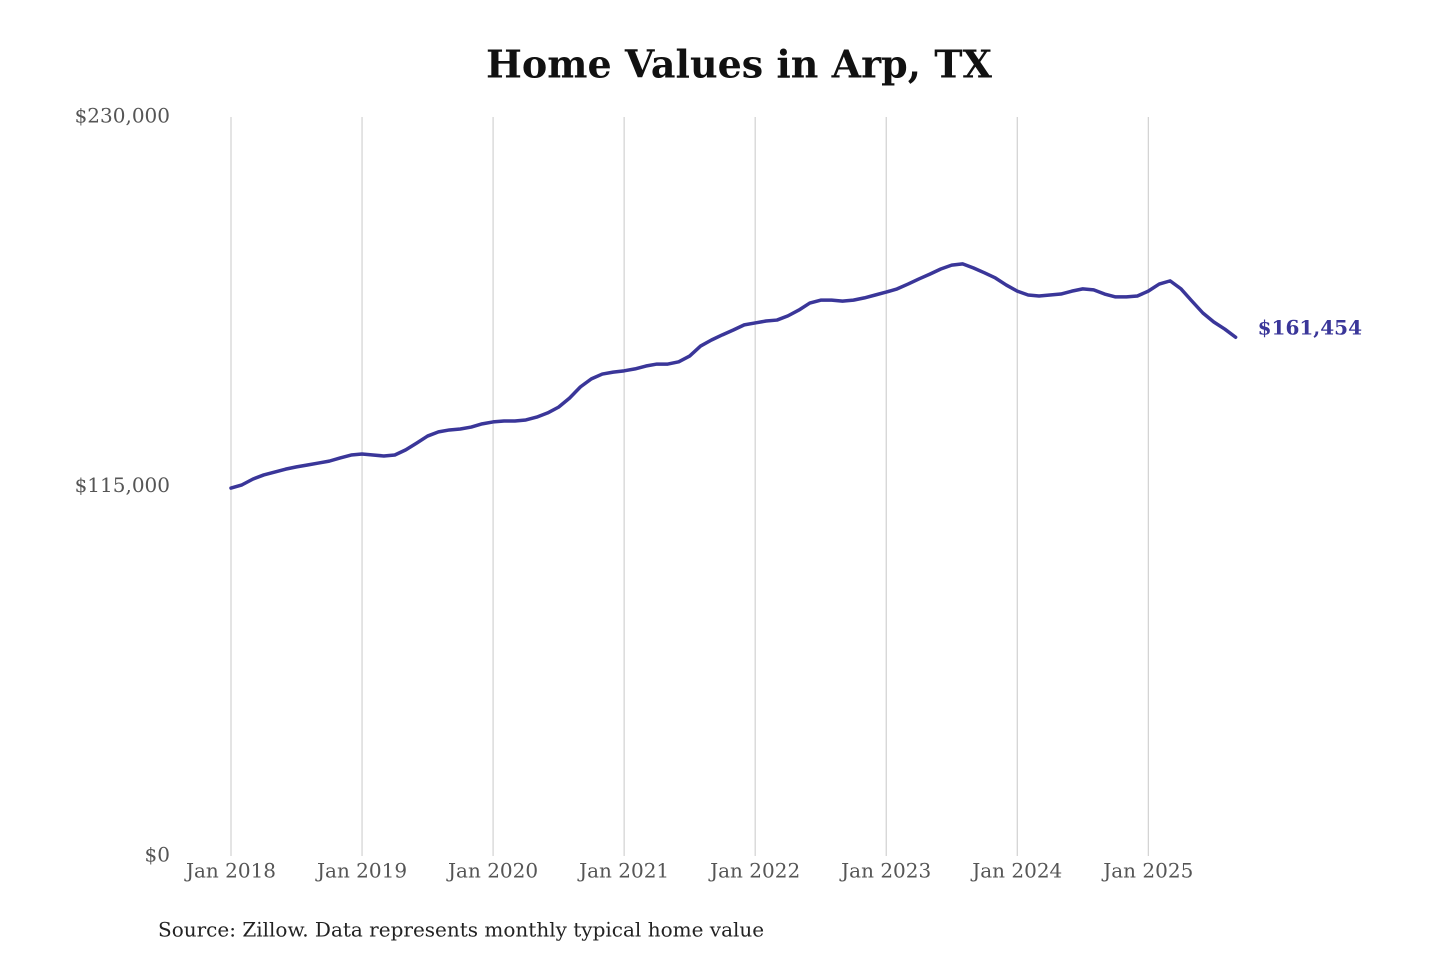 This screenshot has height=960, width=1440. I want to click on x-tick-label: Jan 2022, so click(754, 871).